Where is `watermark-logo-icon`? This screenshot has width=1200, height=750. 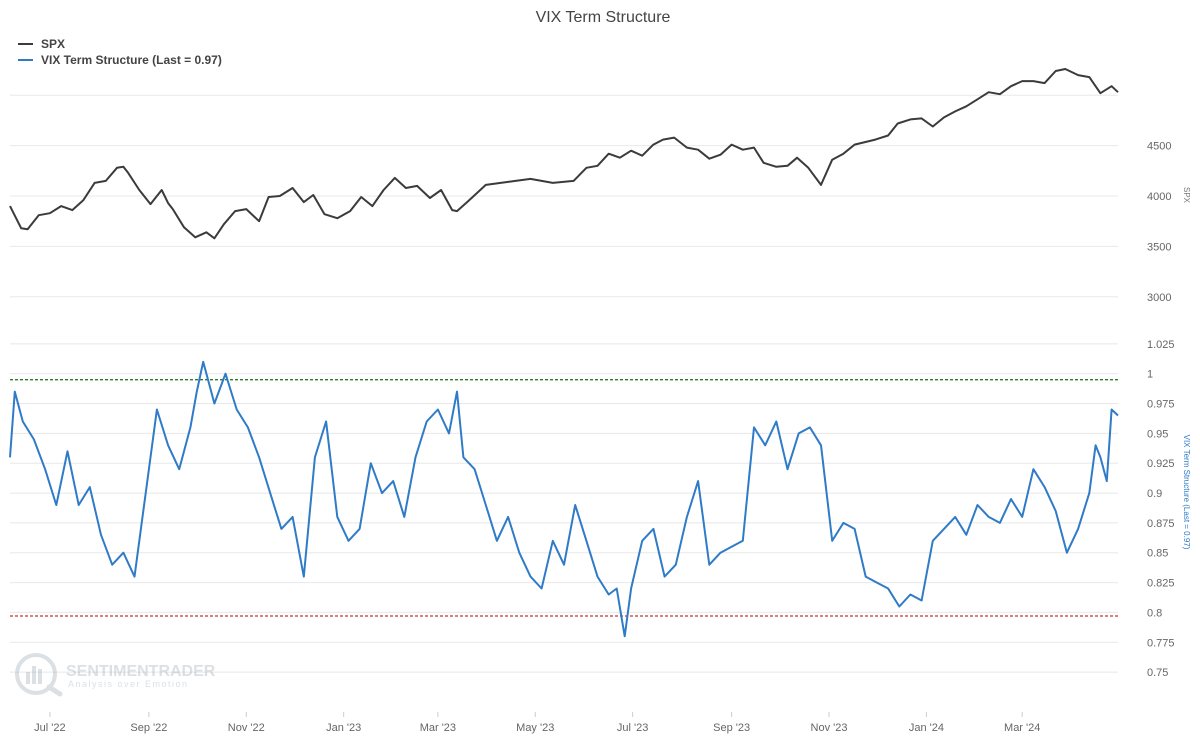
watermark-logo-icon is located at coordinates (39, 675).